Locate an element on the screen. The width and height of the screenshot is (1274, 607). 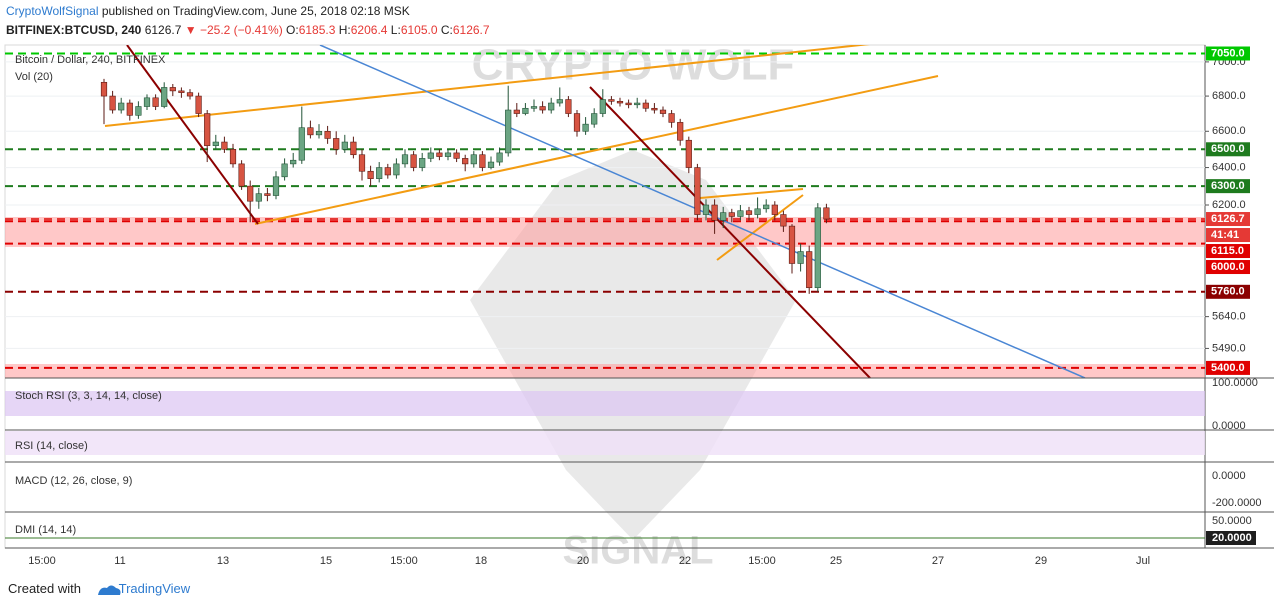
rsi-band is located at coordinates (605, 443).